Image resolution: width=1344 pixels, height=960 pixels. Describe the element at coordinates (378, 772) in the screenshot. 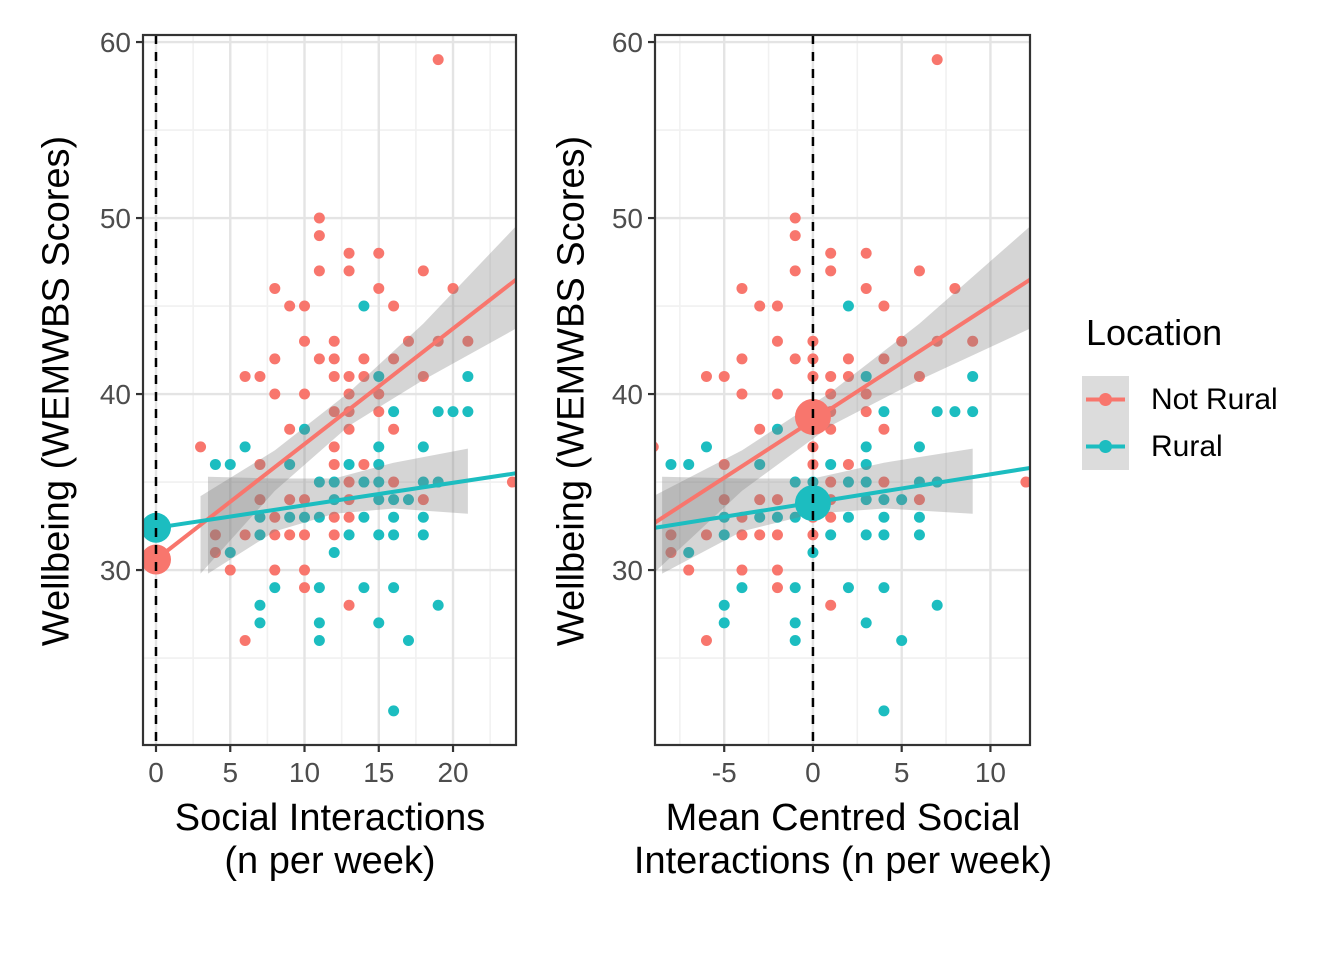

I see `x-tick-label: 15` at that location.